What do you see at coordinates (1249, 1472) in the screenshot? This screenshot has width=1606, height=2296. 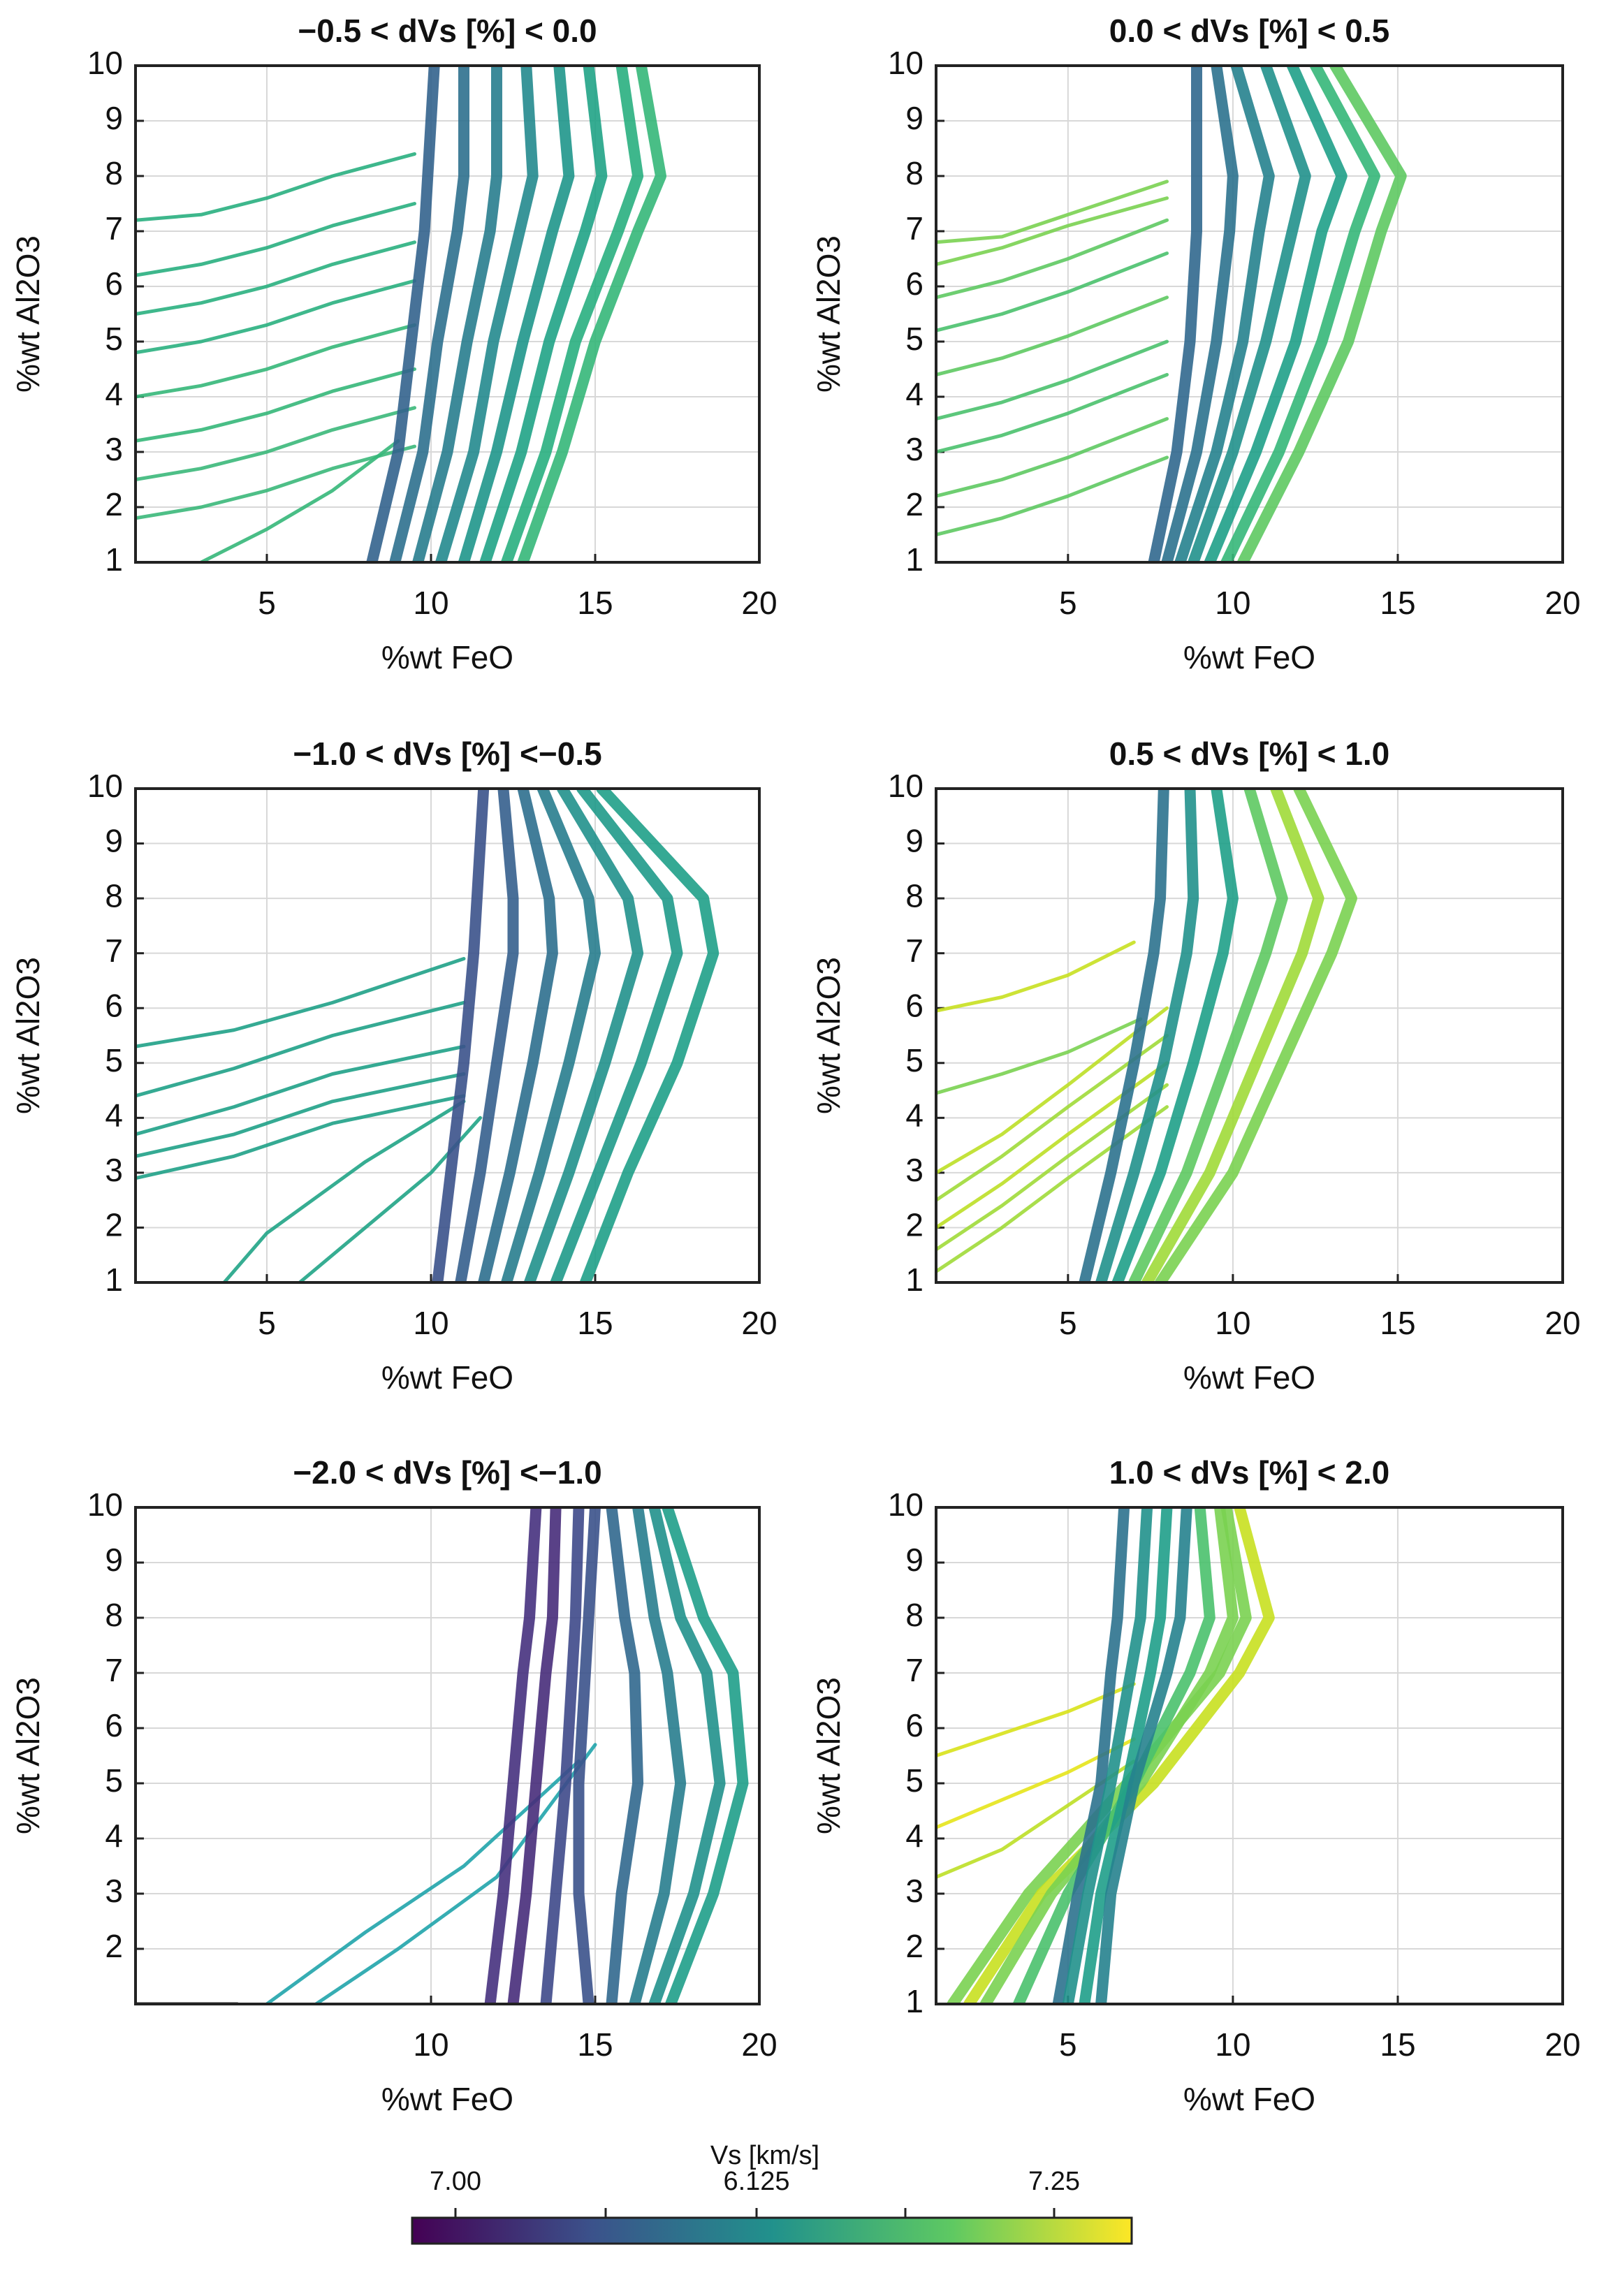 I see `panel-title: 1.0 < dVs [%] < 2.0` at bounding box center [1249, 1472].